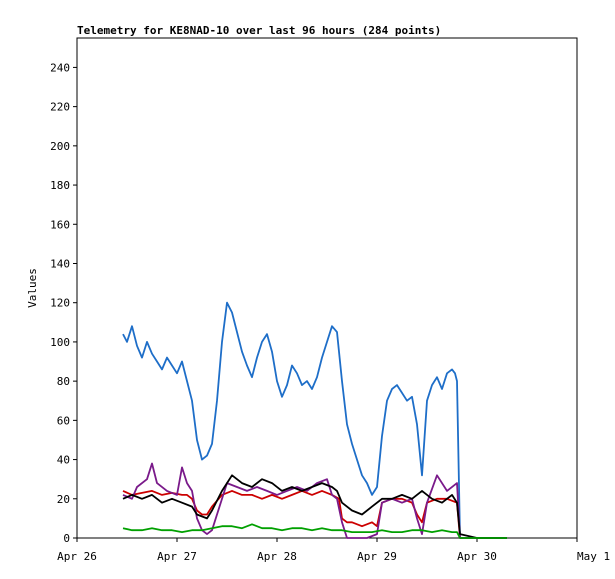 Image resolution: width=615 pixels, height=579 pixels. Describe the element at coordinates (377, 556) in the screenshot. I see `x-tick-label: Apr 29` at that location.